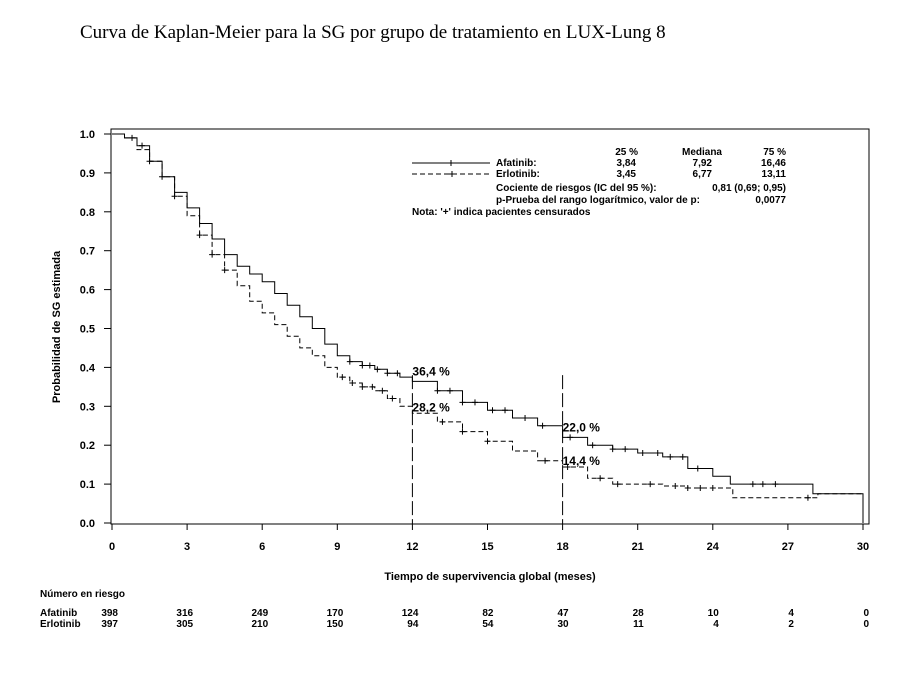 The height and width of the screenshot is (674, 900). What do you see at coordinates (774, 152) in the screenshot?
I see `legend-header-p75: 75 %` at bounding box center [774, 152].